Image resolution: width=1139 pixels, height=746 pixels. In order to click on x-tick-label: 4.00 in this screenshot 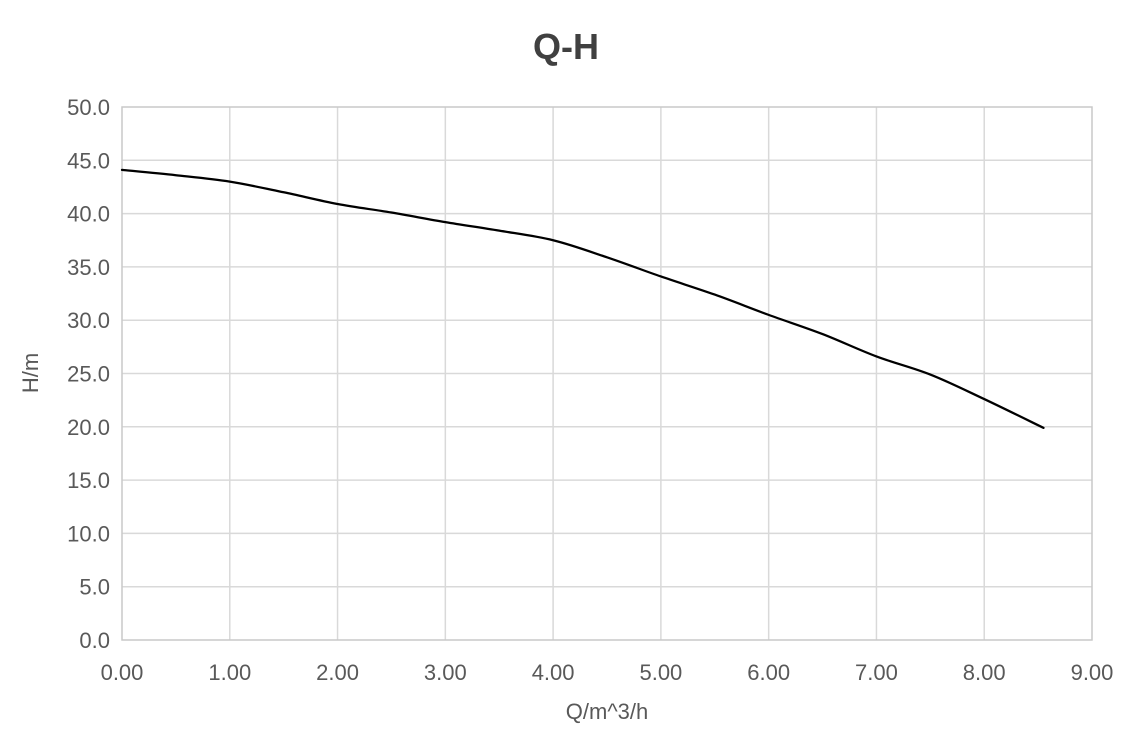, I will do `click(553, 672)`.